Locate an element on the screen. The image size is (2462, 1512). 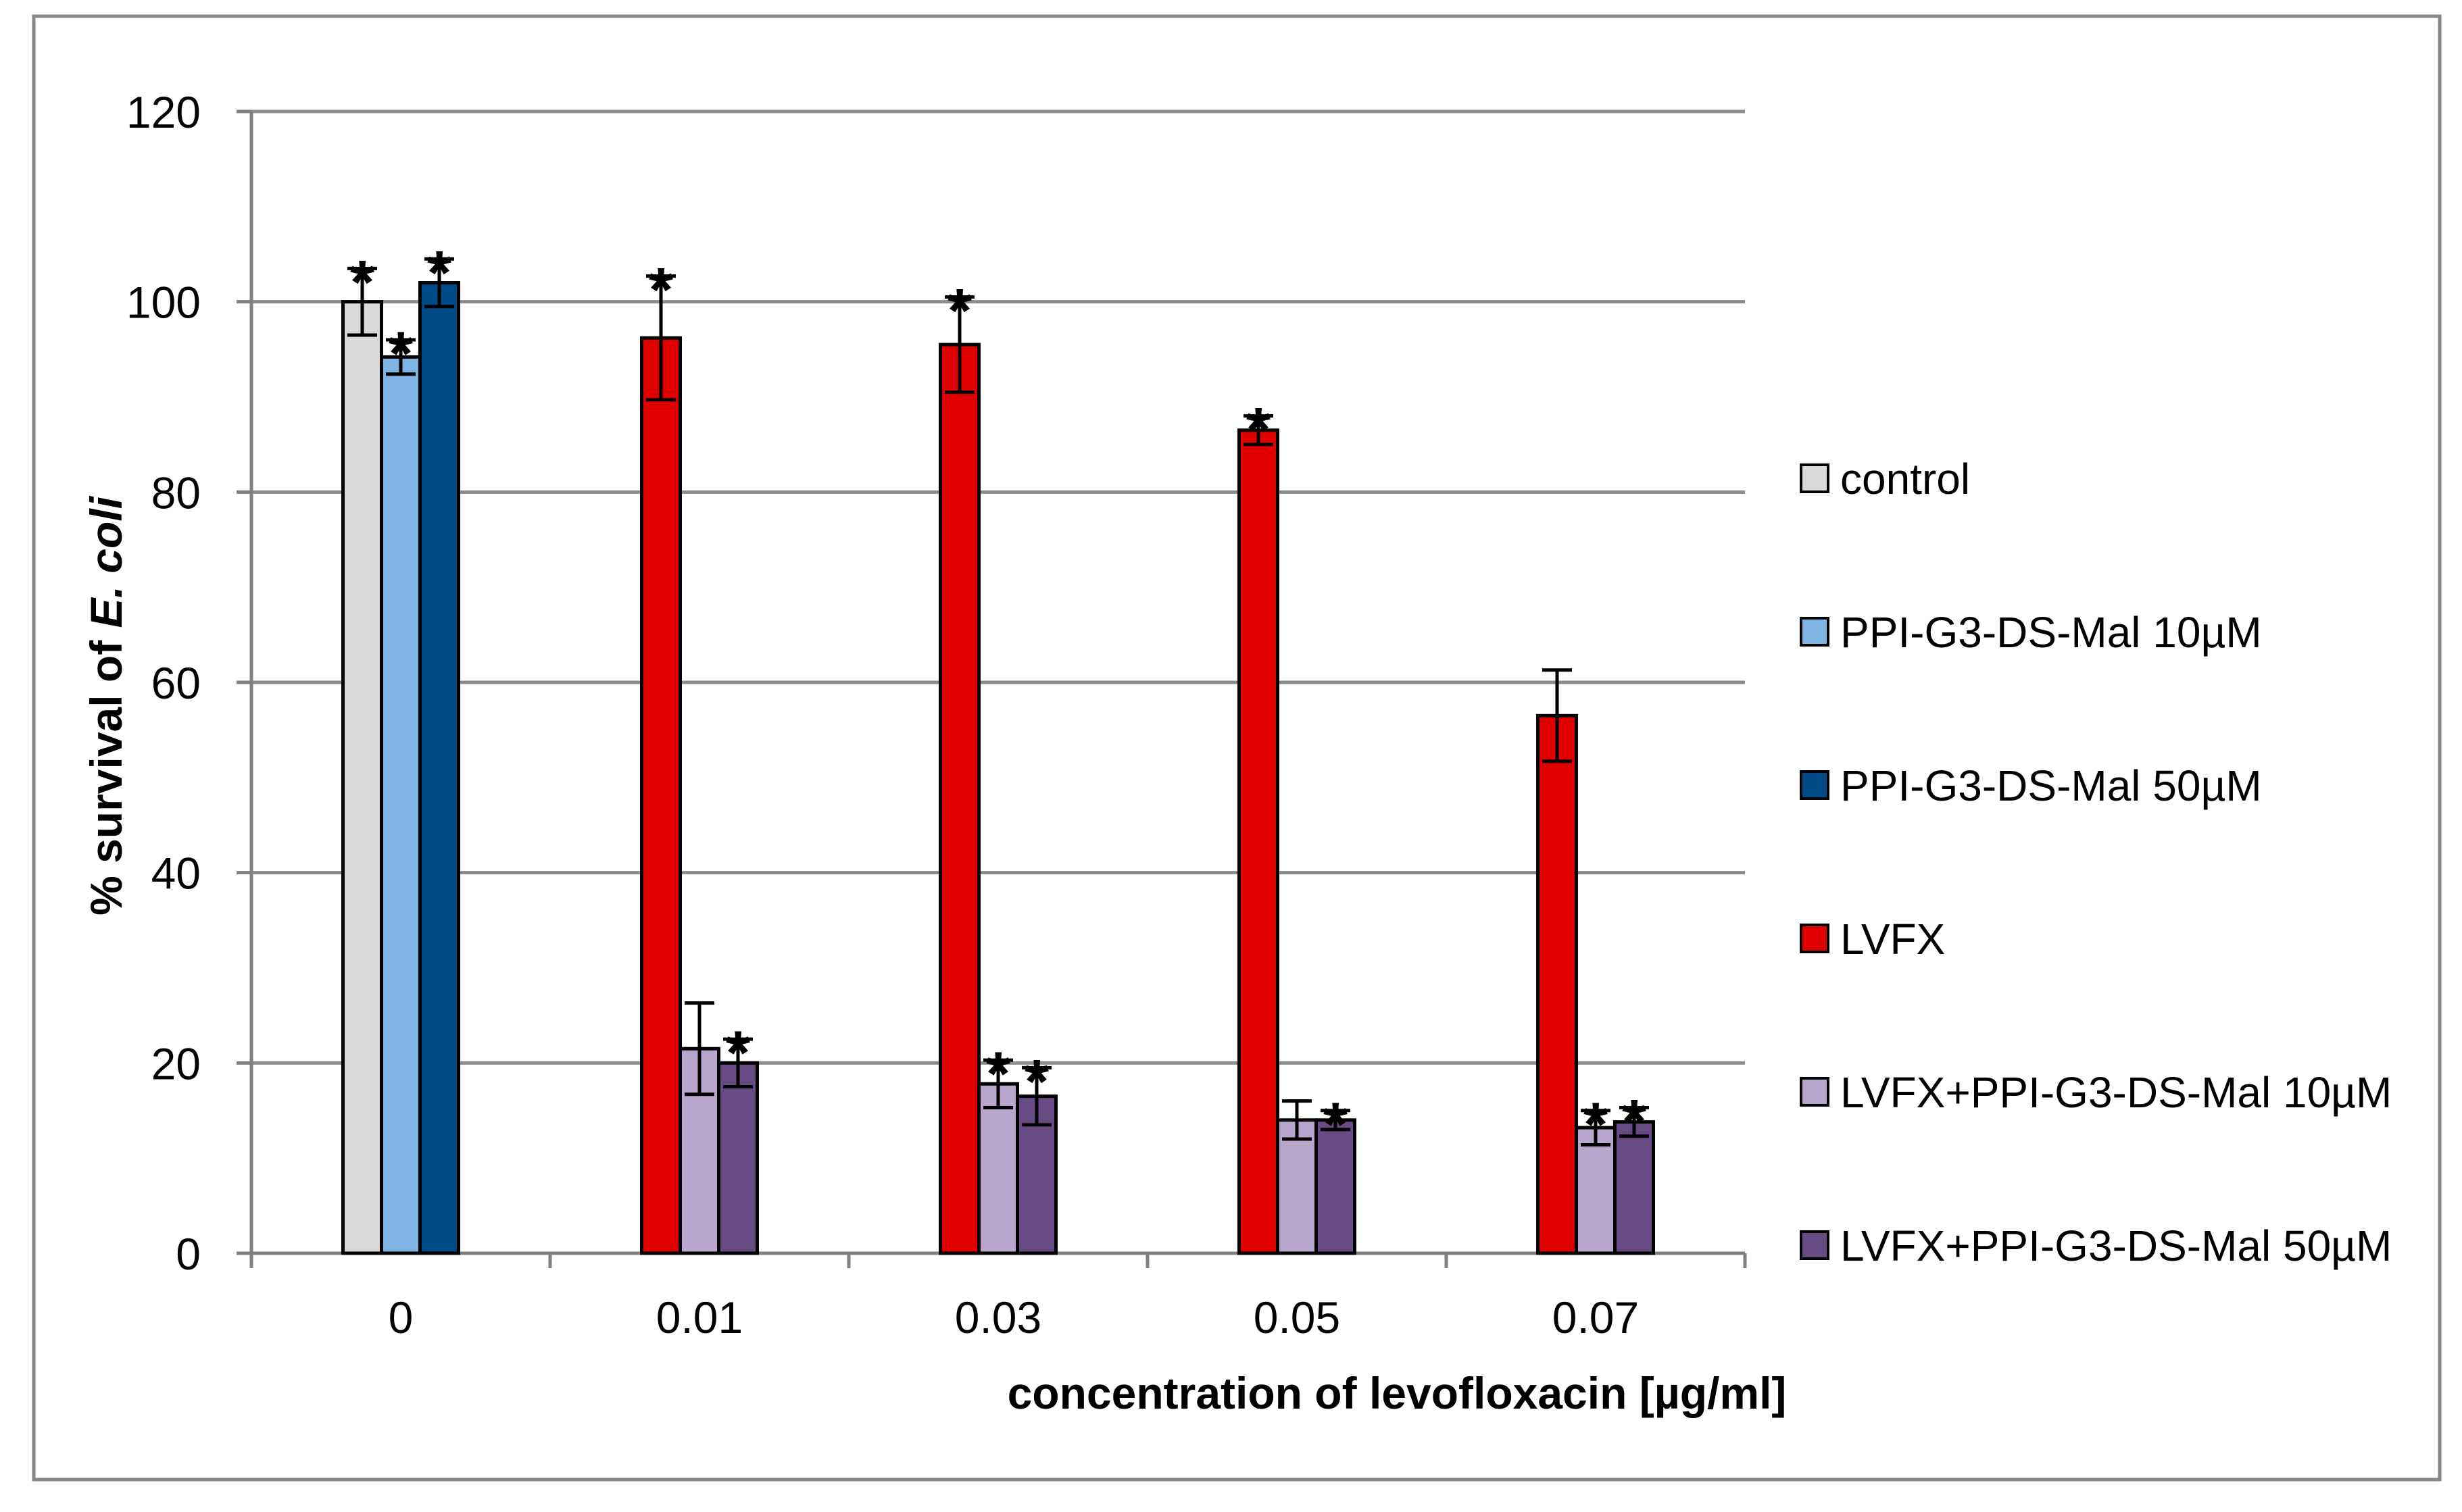
legend-label: LVFX+PPI-G3-DS-Mal 50µM is located at coordinates (2116, 1245).